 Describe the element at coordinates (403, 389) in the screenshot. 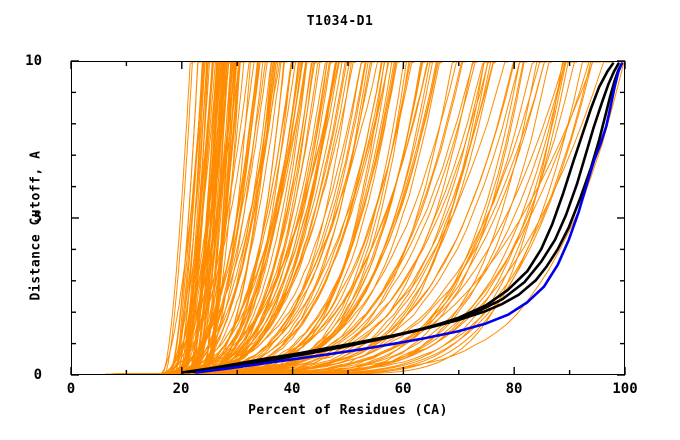

I see `x-tick-60: 60` at that location.